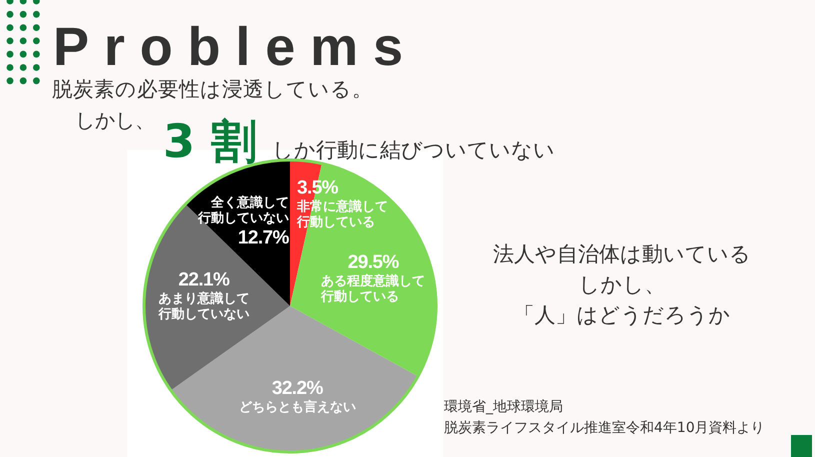 The image size is (815, 457). What do you see at coordinates (604, 428) in the screenshot?
I see `annotation: 脱炭素ライフスタイル推進室令和4年10月資料より` at bounding box center [604, 428].